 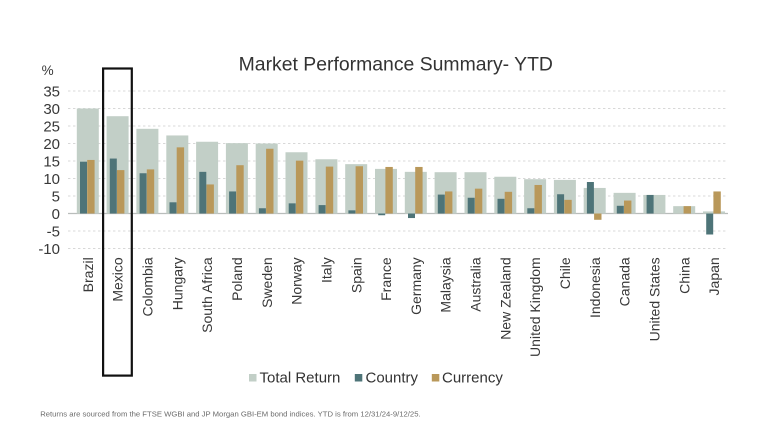 What do you see at coordinates (565, 273) in the screenshot?
I see `svg-text: Chile` at bounding box center [565, 273].